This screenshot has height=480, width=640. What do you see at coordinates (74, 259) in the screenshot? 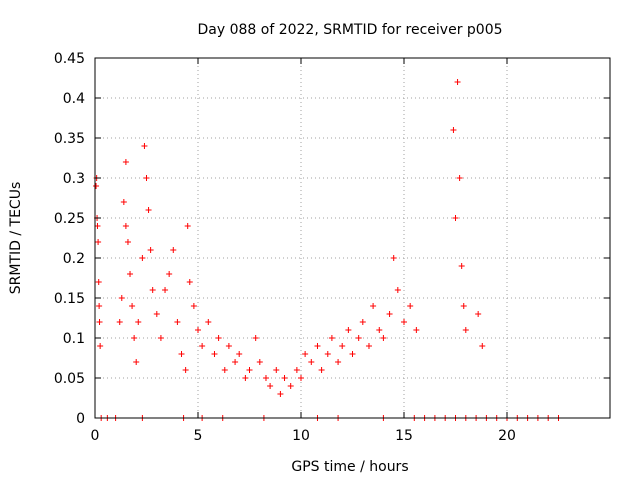
I see `y-tick-label: 0.2` at bounding box center [74, 259].